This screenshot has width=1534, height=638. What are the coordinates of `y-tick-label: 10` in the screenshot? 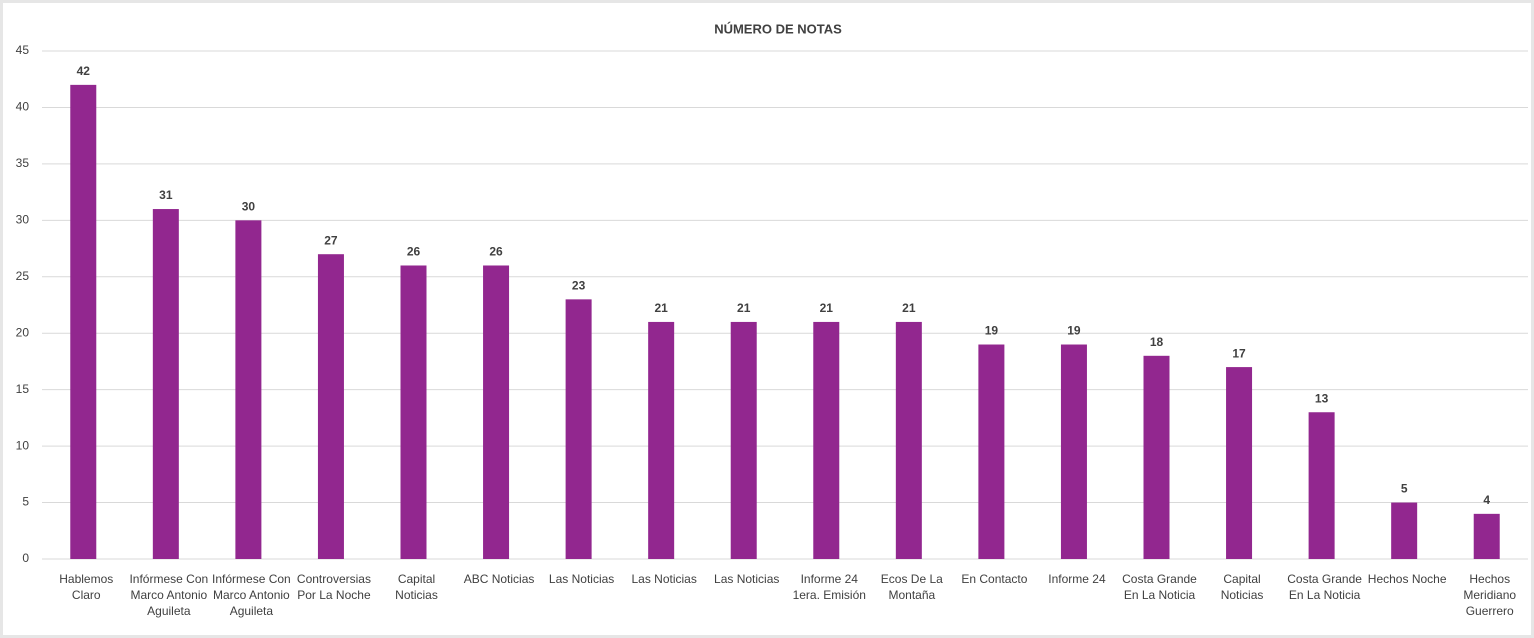 It's located at (23, 445).